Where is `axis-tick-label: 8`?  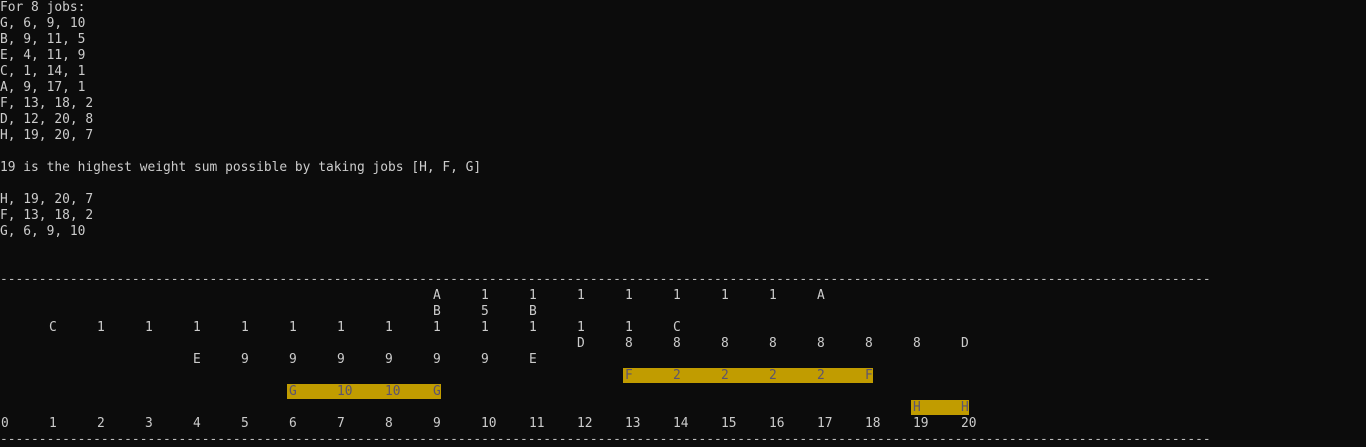
axis-tick-label: 8 is located at coordinates (389, 423).